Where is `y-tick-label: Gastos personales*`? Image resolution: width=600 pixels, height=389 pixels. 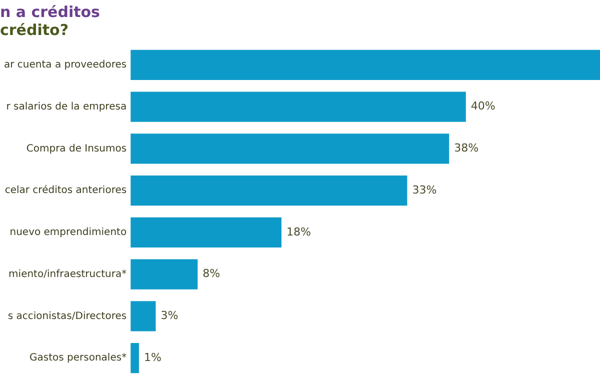 y-tick-label: Gastos personales* is located at coordinates (78, 358).